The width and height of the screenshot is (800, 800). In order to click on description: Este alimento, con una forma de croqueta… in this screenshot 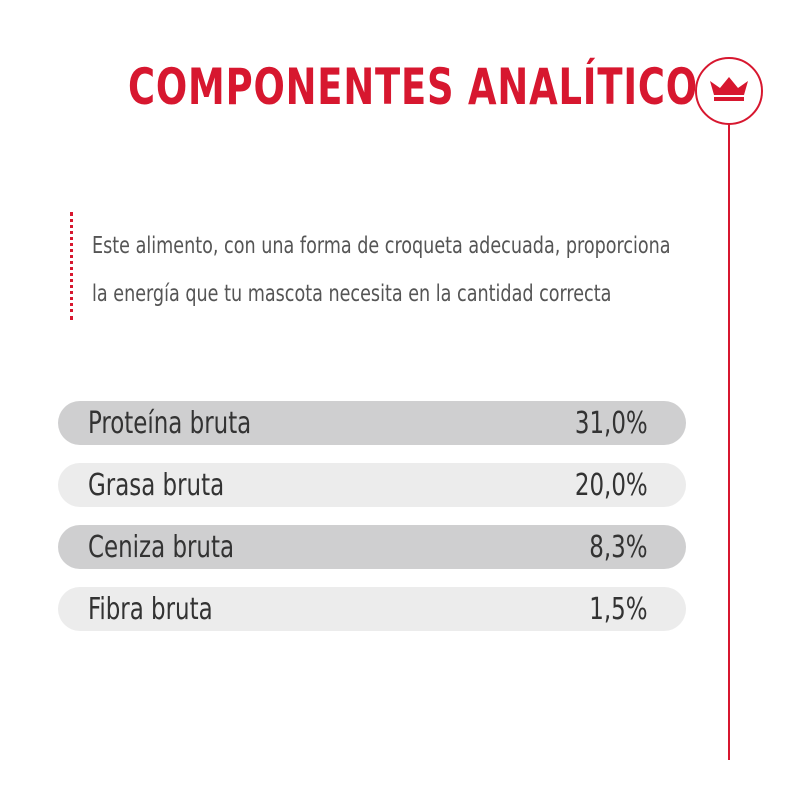, I will do `click(381, 270)`.